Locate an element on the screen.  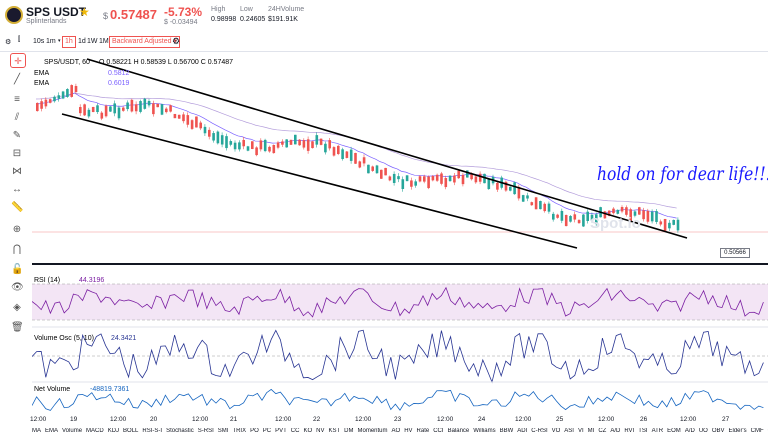
legend-ema2: EMA is located at coordinates (42, 83).